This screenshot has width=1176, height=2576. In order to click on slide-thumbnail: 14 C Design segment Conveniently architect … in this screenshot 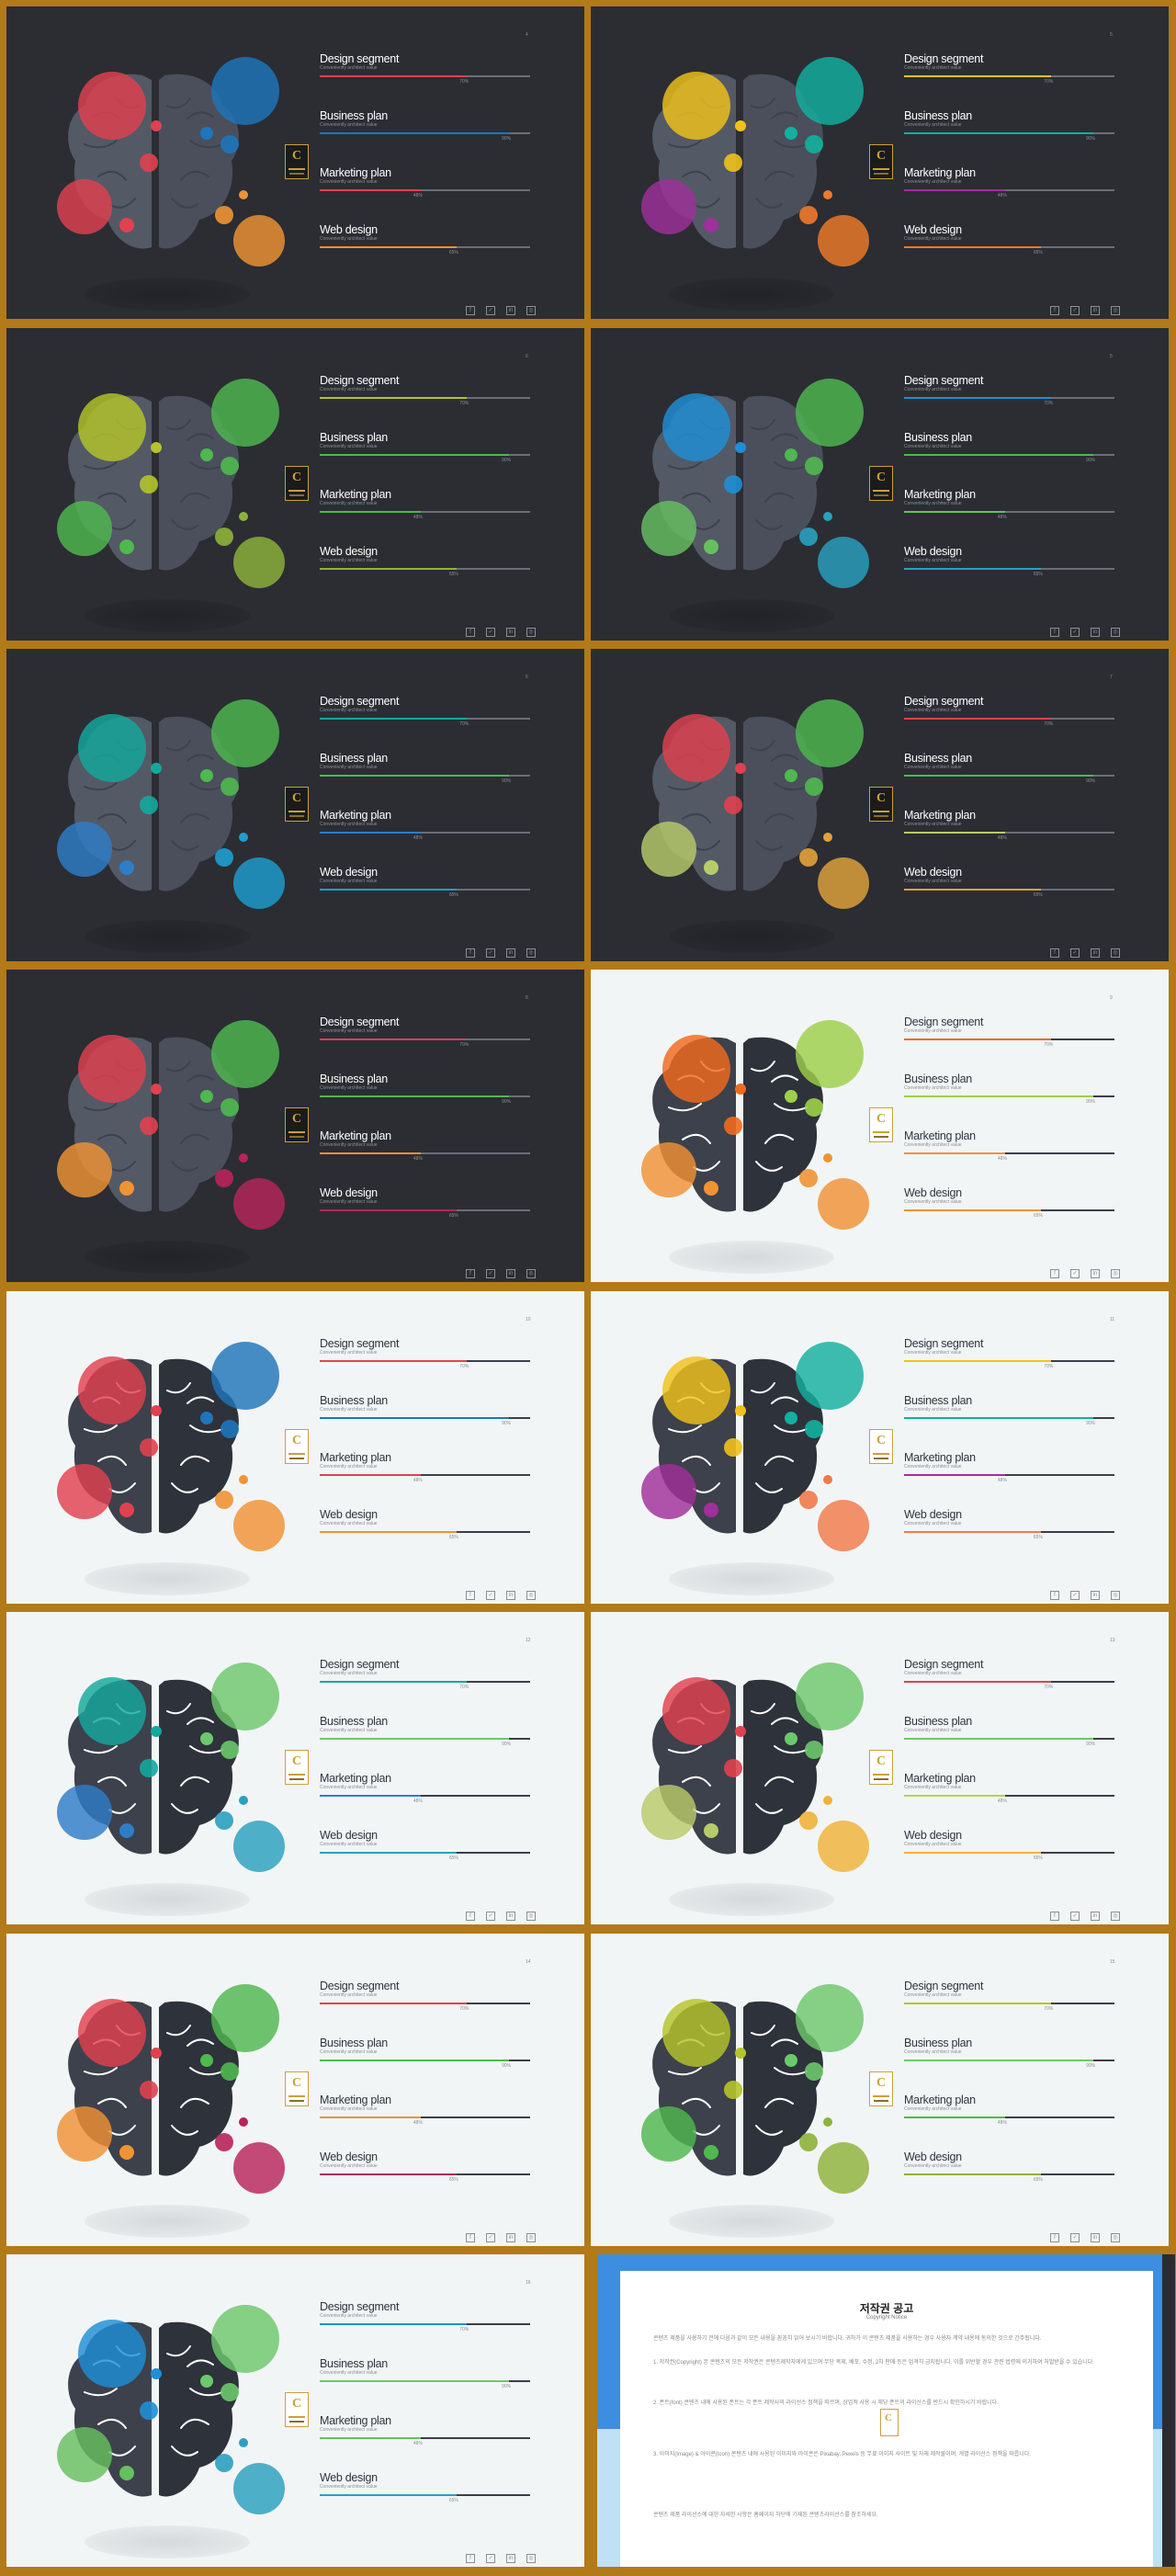, I will do `click(295, 2090)`.